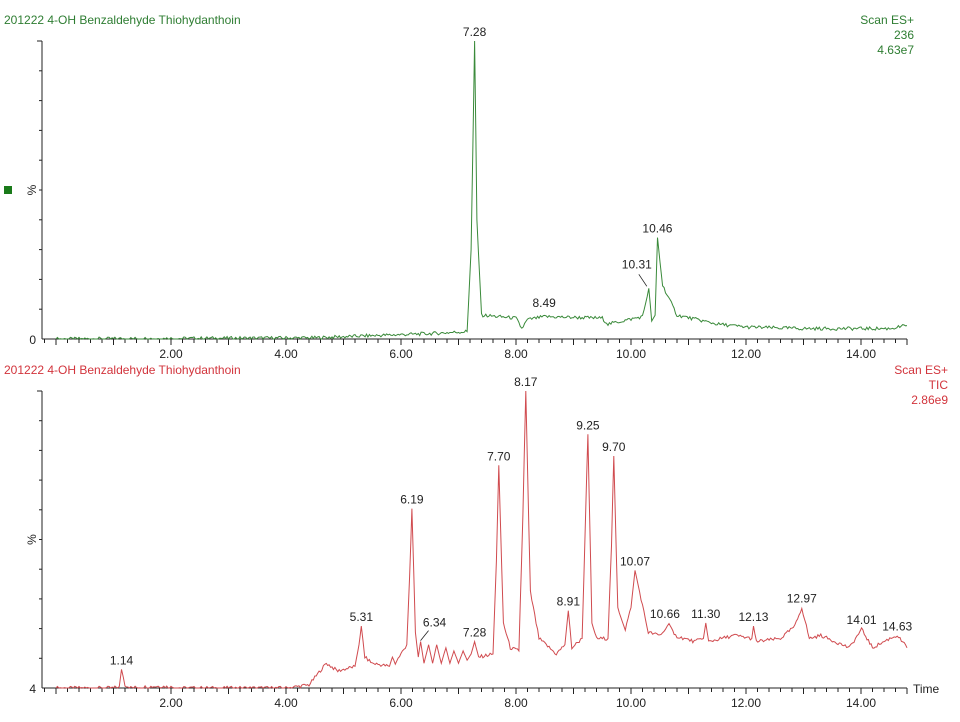  Describe the element at coordinates (657, 229) in the screenshot. I see `peak-label: 10.46` at that location.